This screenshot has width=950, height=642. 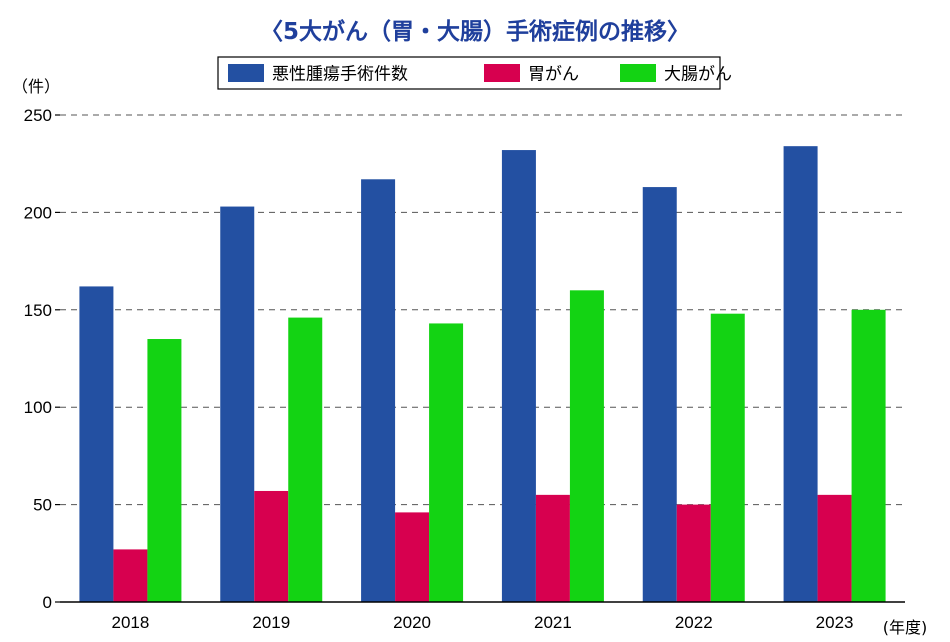 What do you see at coordinates (38, 212) in the screenshot?
I see `y-tick-label: 200` at bounding box center [38, 212].